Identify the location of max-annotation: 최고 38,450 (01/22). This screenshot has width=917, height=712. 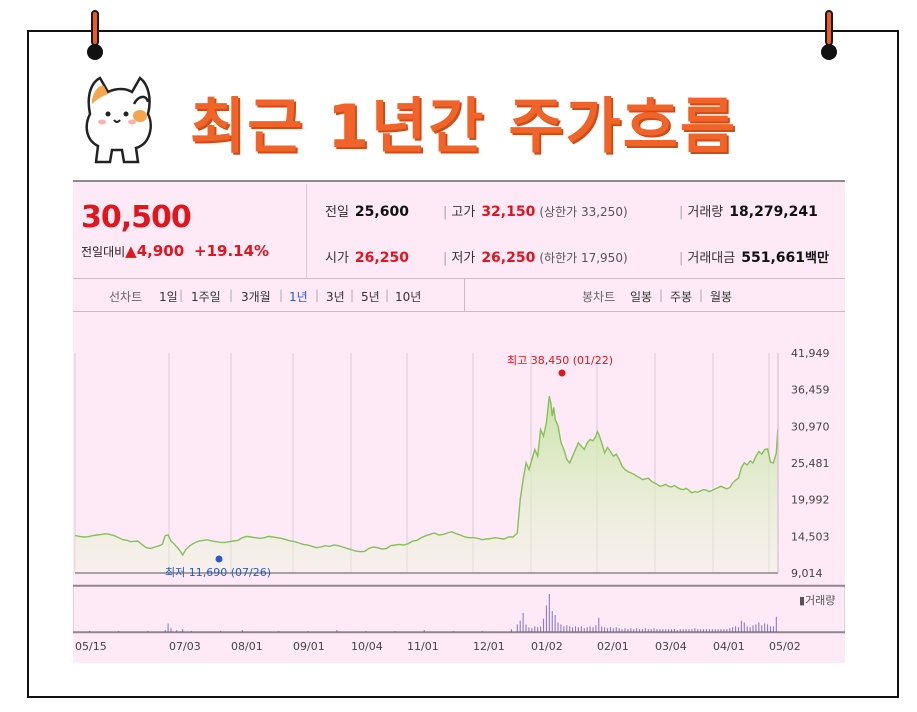
(560, 360).